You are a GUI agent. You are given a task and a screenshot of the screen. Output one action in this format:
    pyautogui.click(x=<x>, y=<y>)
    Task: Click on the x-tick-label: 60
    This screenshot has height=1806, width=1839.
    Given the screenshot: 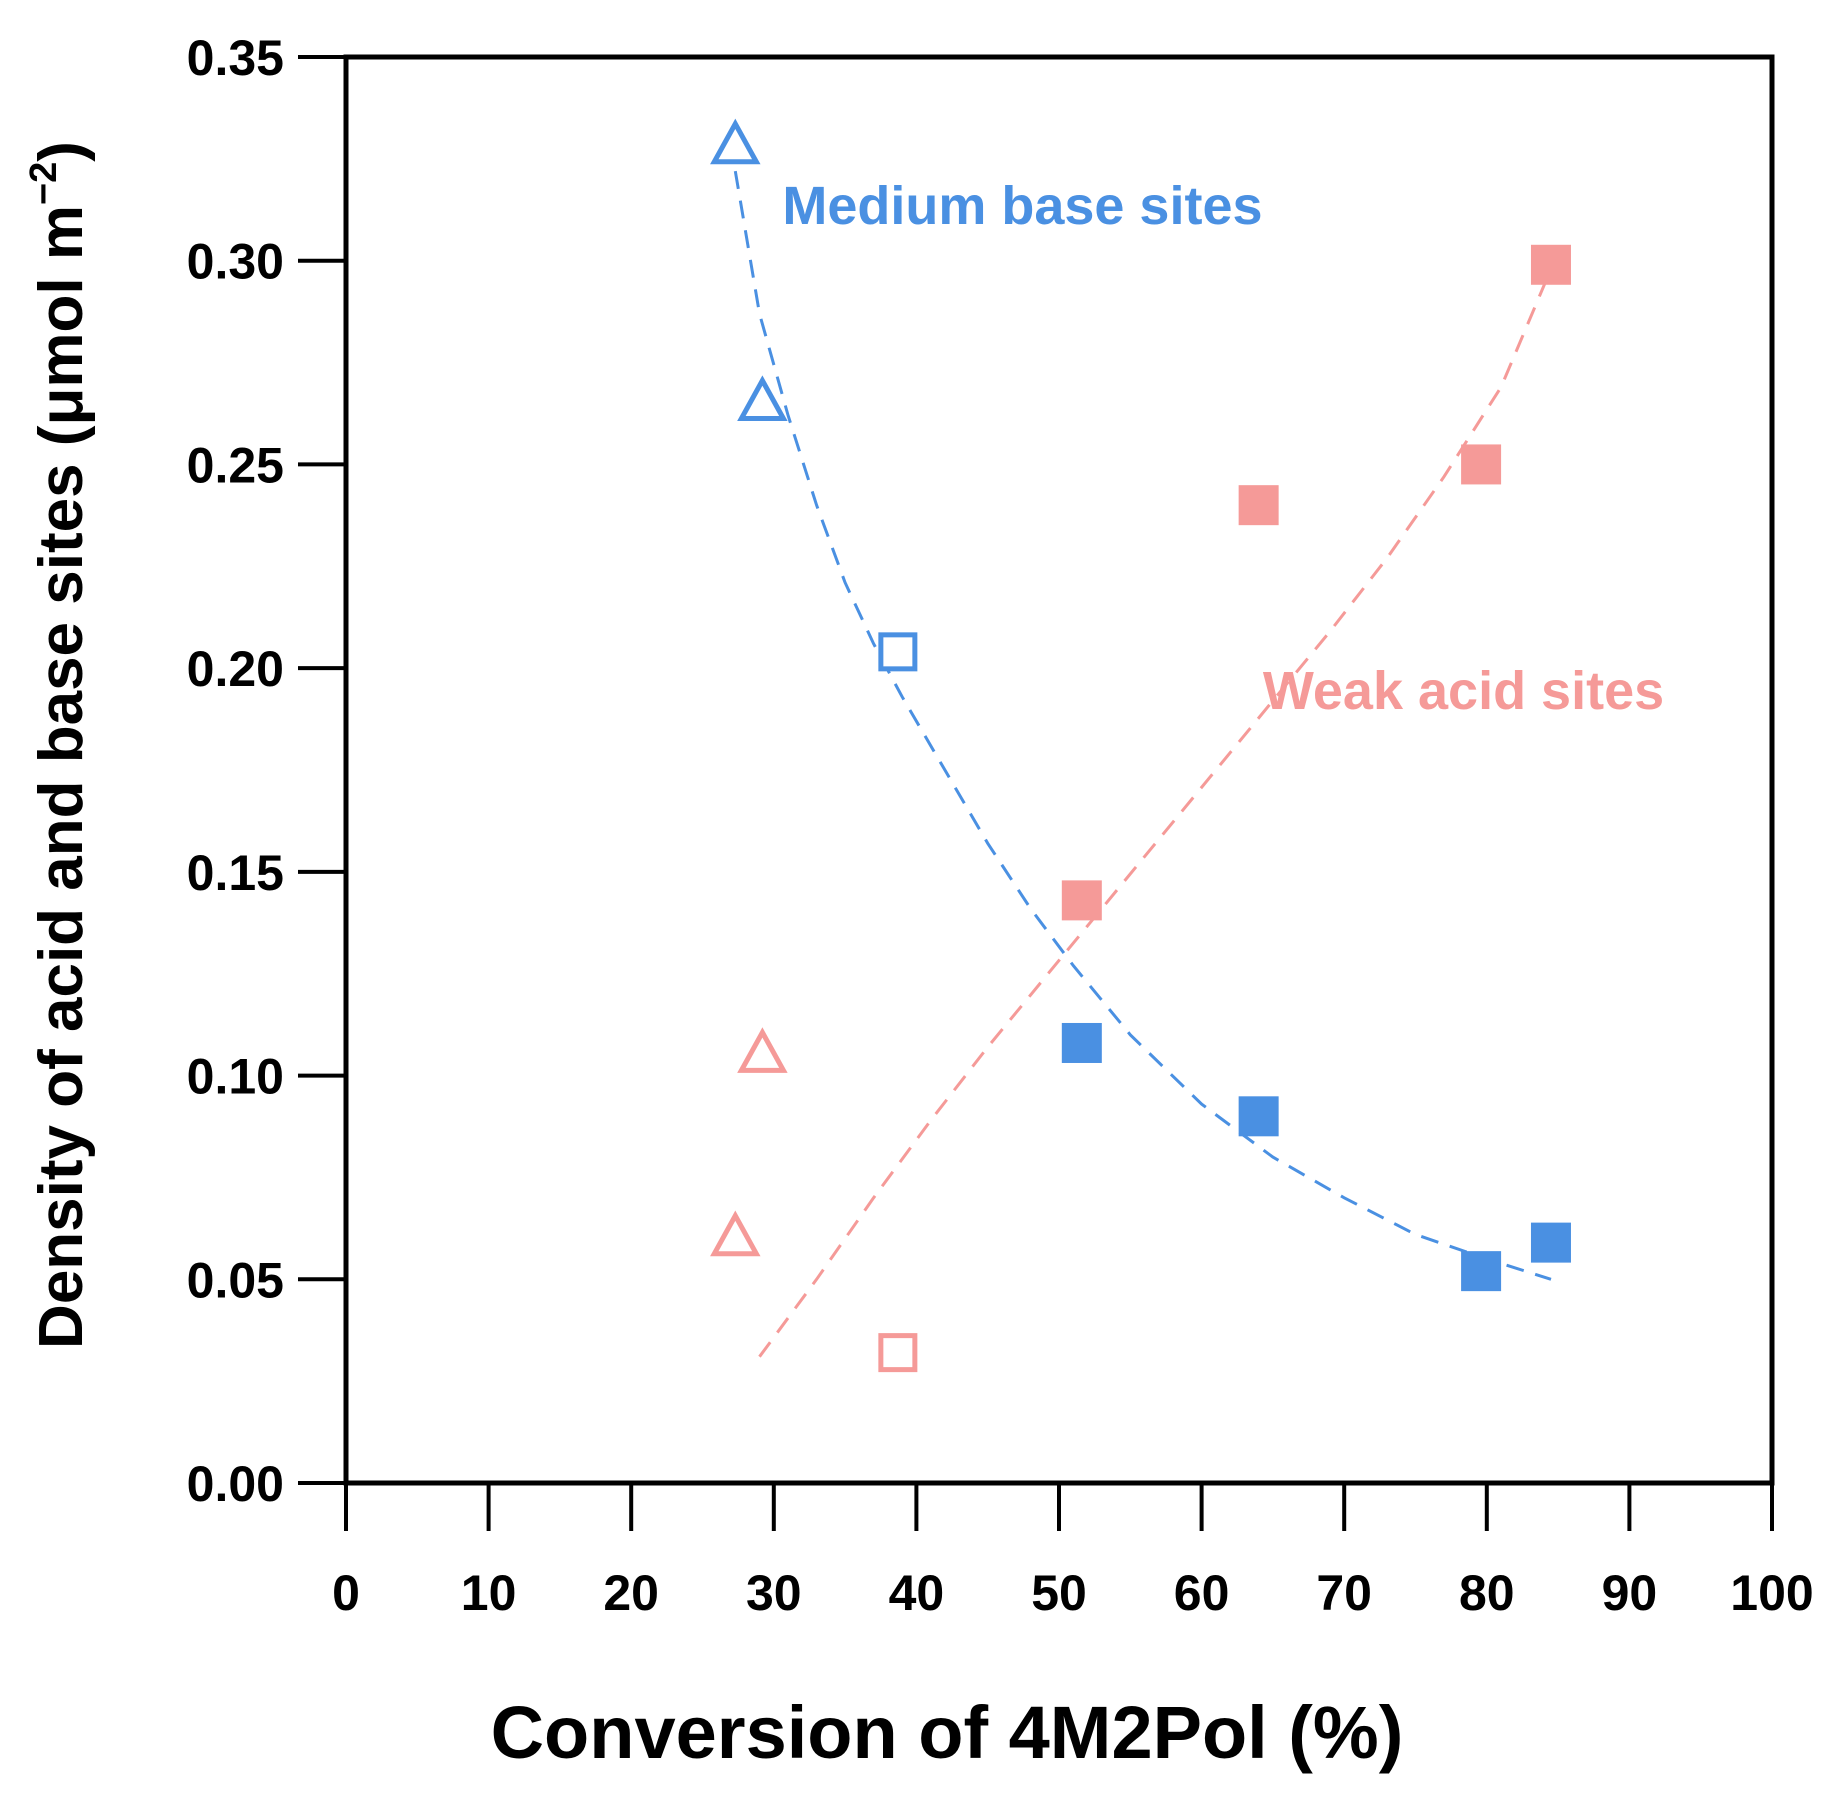 What is the action you would take?
    pyautogui.click(x=1202, y=1593)
    